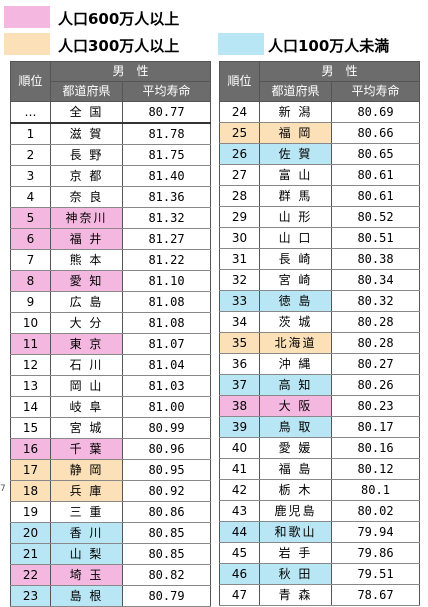  I want to click on life-expectancy-cell: 79.94, so click(375, 532).